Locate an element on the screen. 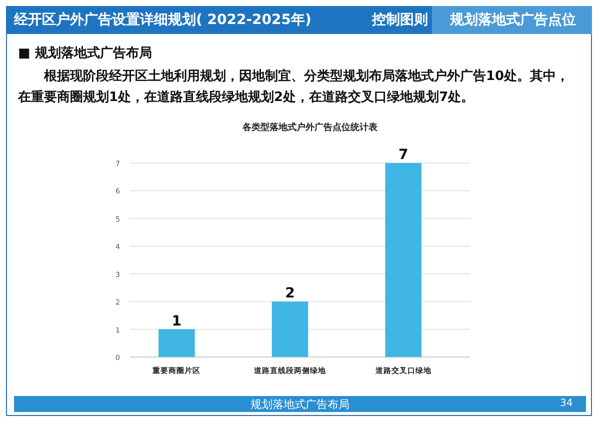 The width and height of the screenshot is (600, 424). data-label: 1 is located at coordinates (177, 321).